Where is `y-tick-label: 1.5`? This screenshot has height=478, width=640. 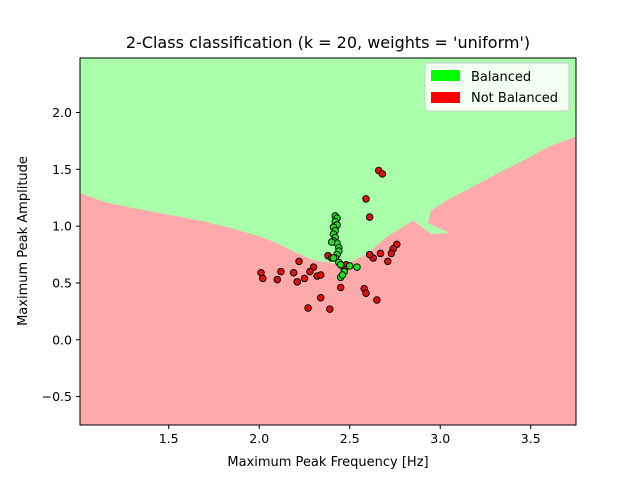
y-tick-label: 1.5 is located at coordinates (62, 169).